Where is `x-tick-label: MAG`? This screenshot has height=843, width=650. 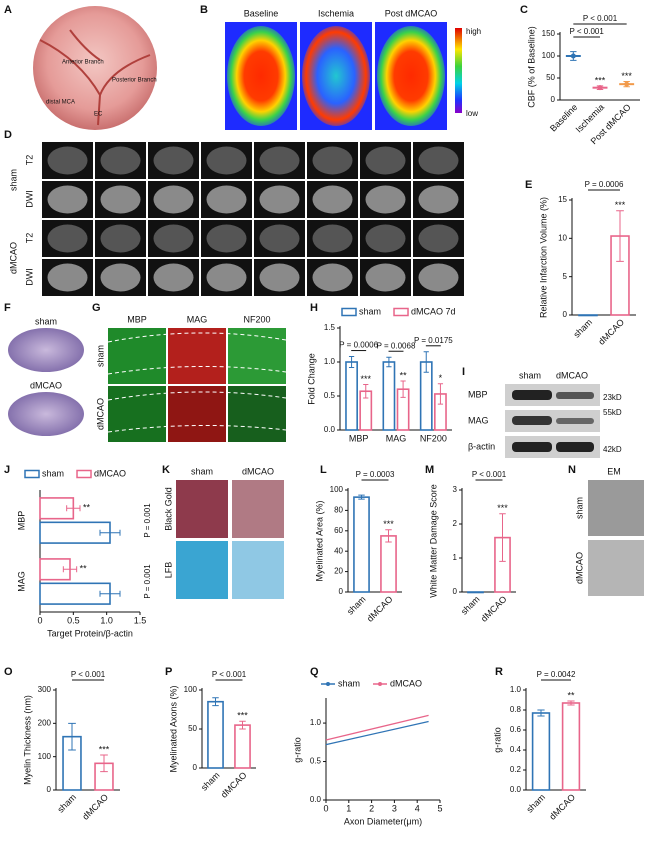
x-tick-label: MAG is located at coordinates (396, 438).